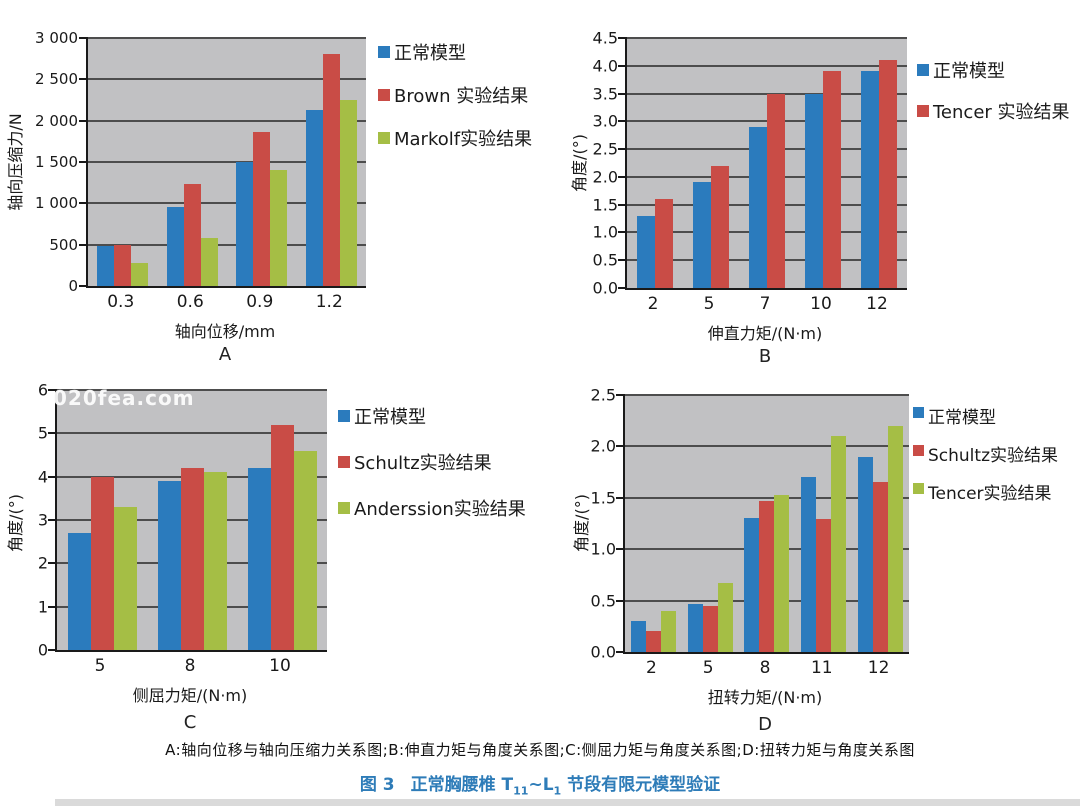 This screenshot has width=1080, height=806. Describe the element at coordinates (985, 453) in the screenshot. I see `legend: 正常模型 Schultz实验结果 Tencer实验结果` at that location.